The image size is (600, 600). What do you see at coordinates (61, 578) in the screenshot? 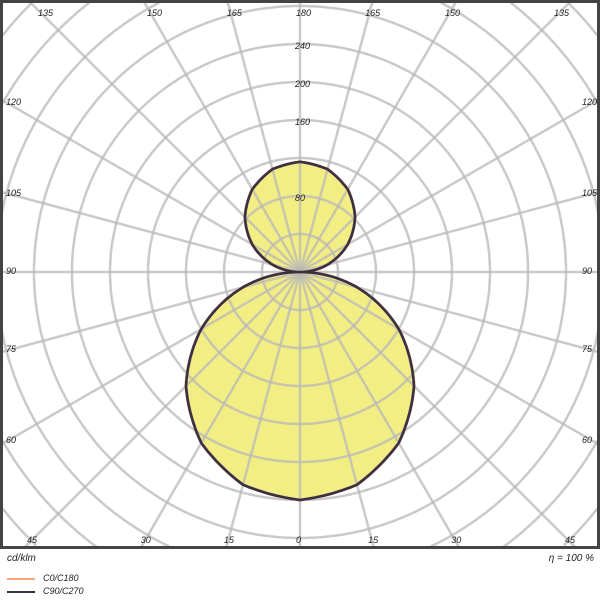
I see `legend-c0-c180: C0/C180` at bounding box center [61, 578].